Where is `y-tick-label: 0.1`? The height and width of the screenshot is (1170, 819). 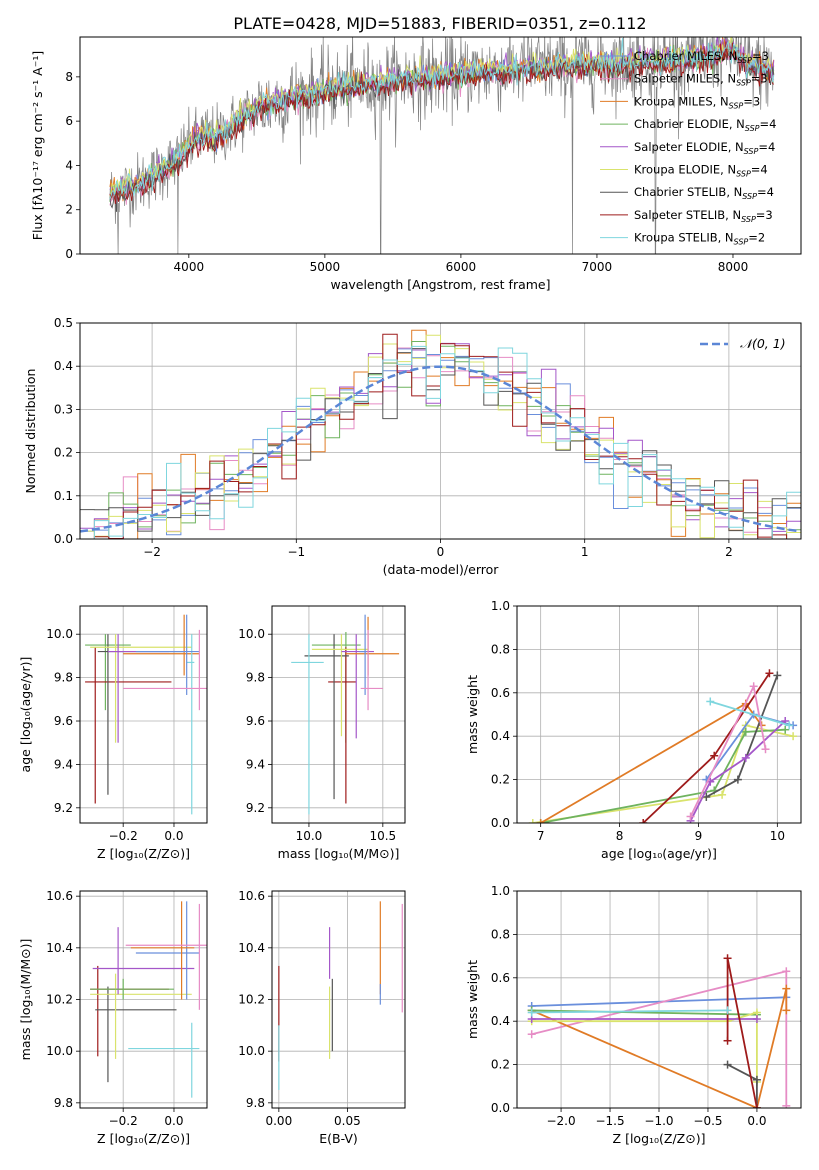
y-tick-label: 0.1 is located at coordinates (63, 496).